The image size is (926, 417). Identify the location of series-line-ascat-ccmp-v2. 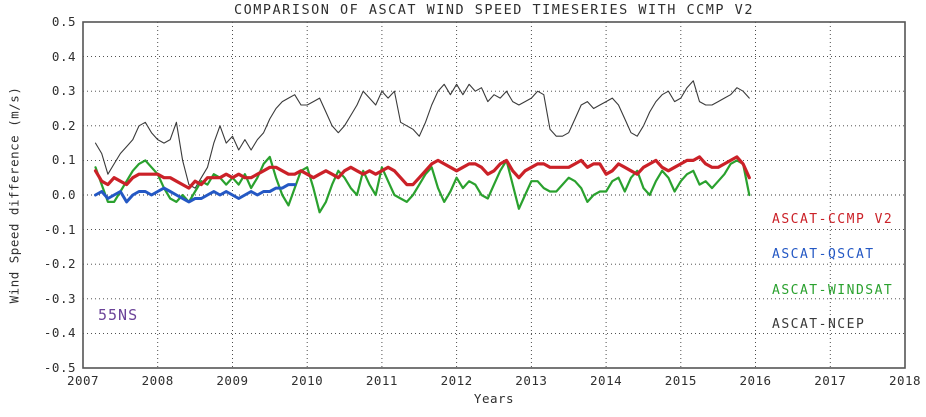
(422, 172).